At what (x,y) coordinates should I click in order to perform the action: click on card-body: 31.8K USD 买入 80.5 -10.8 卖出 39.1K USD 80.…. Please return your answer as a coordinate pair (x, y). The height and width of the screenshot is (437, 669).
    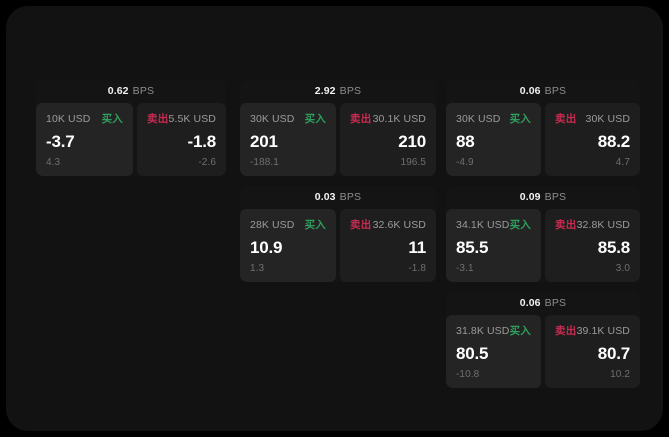
    Looking at the image, I should click on (543, 351).